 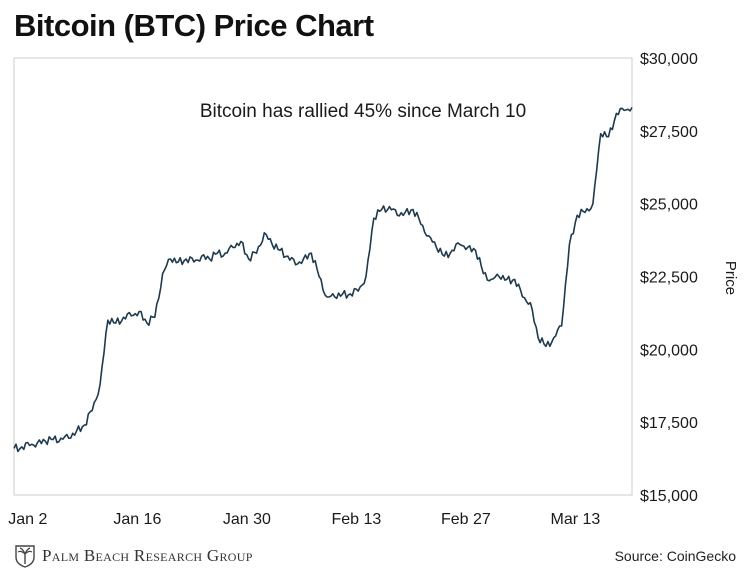 I want to click on source-credit: Source: CoinGecko, so click(x=675, y=556).